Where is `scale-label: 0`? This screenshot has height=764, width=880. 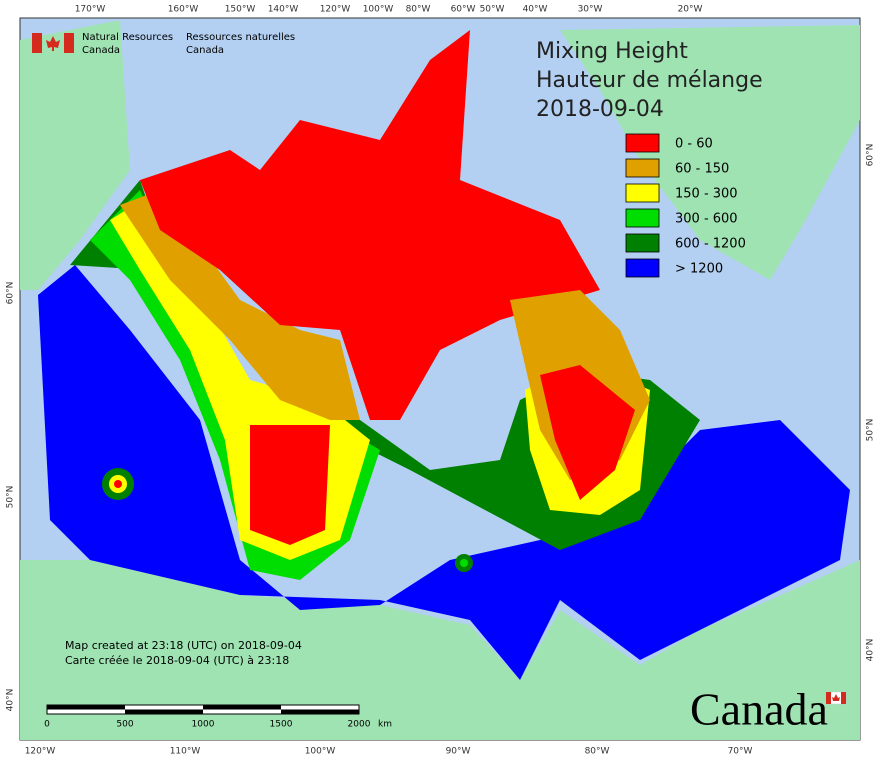 scale-label: 0 is located at coordinates (47, 725).